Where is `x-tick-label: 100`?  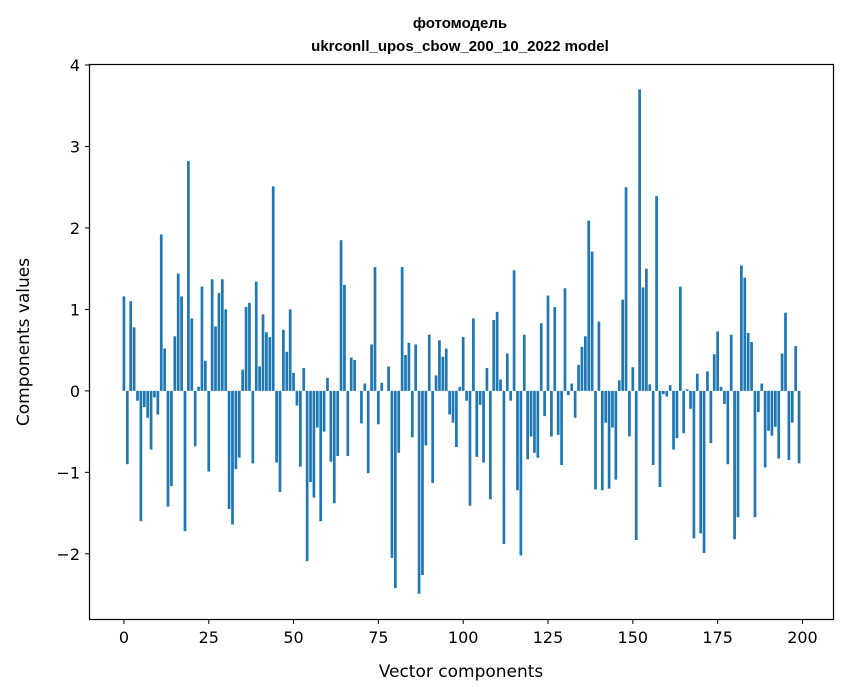 x-tick-label: 100 is located at coordinates (463, 637).